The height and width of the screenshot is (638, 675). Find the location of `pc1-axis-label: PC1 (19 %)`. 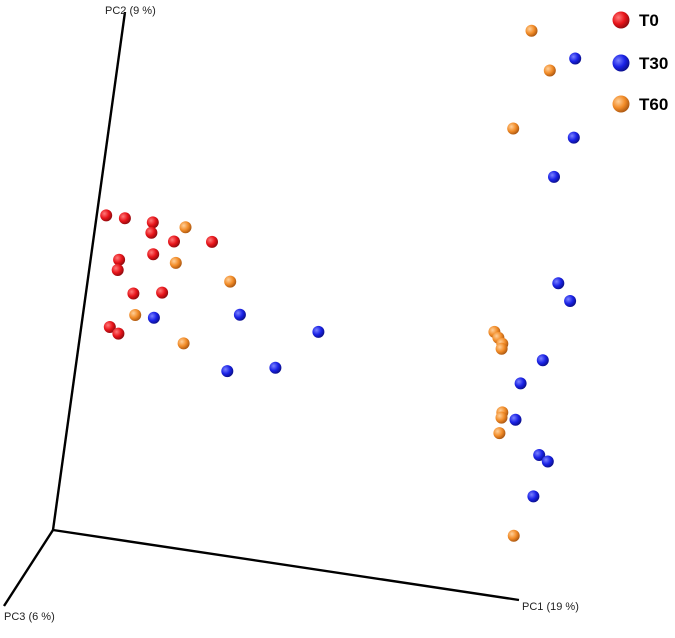

pc1-axis-label: PC1 (19 %) is located at coordinates (550, 607).